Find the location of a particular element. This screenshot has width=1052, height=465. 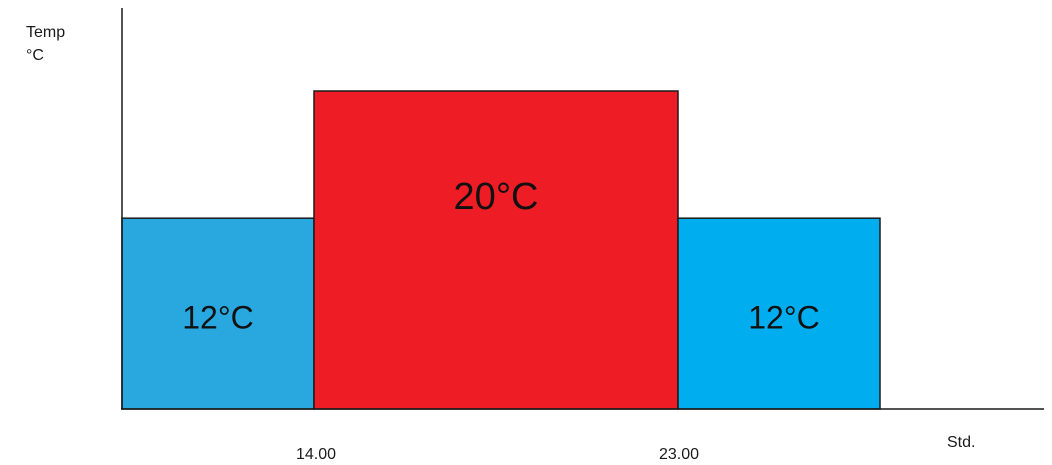

x-tick-label-23: 23.00 is located at coordinates (679, 454).